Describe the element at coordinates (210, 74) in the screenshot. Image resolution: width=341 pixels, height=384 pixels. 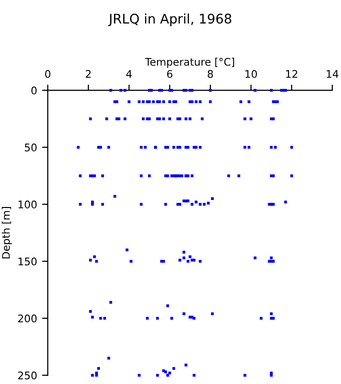
I see `x-tick-label: 8` at that location.